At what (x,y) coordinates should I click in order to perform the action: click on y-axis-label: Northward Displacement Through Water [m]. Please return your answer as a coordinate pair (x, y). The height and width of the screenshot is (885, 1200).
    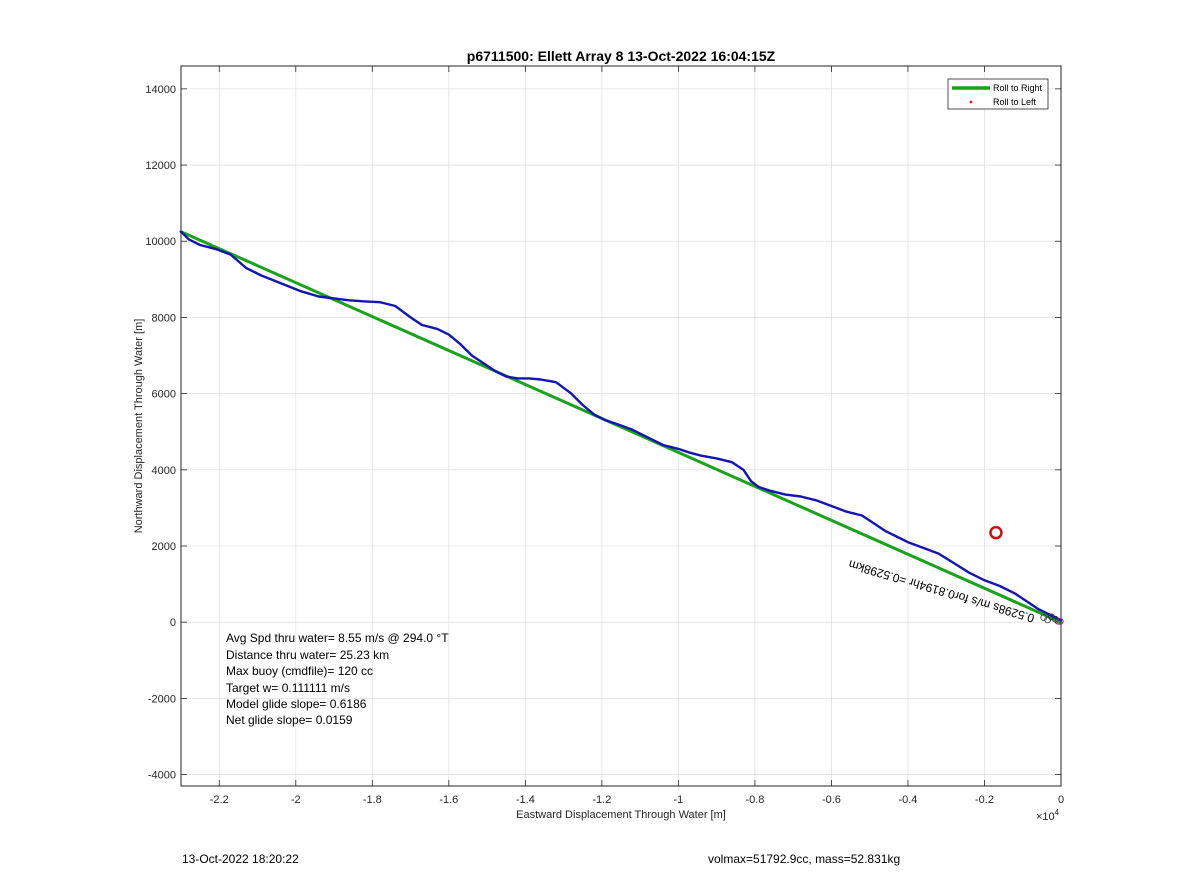
    Looking at the image, I should click on (139, 426).